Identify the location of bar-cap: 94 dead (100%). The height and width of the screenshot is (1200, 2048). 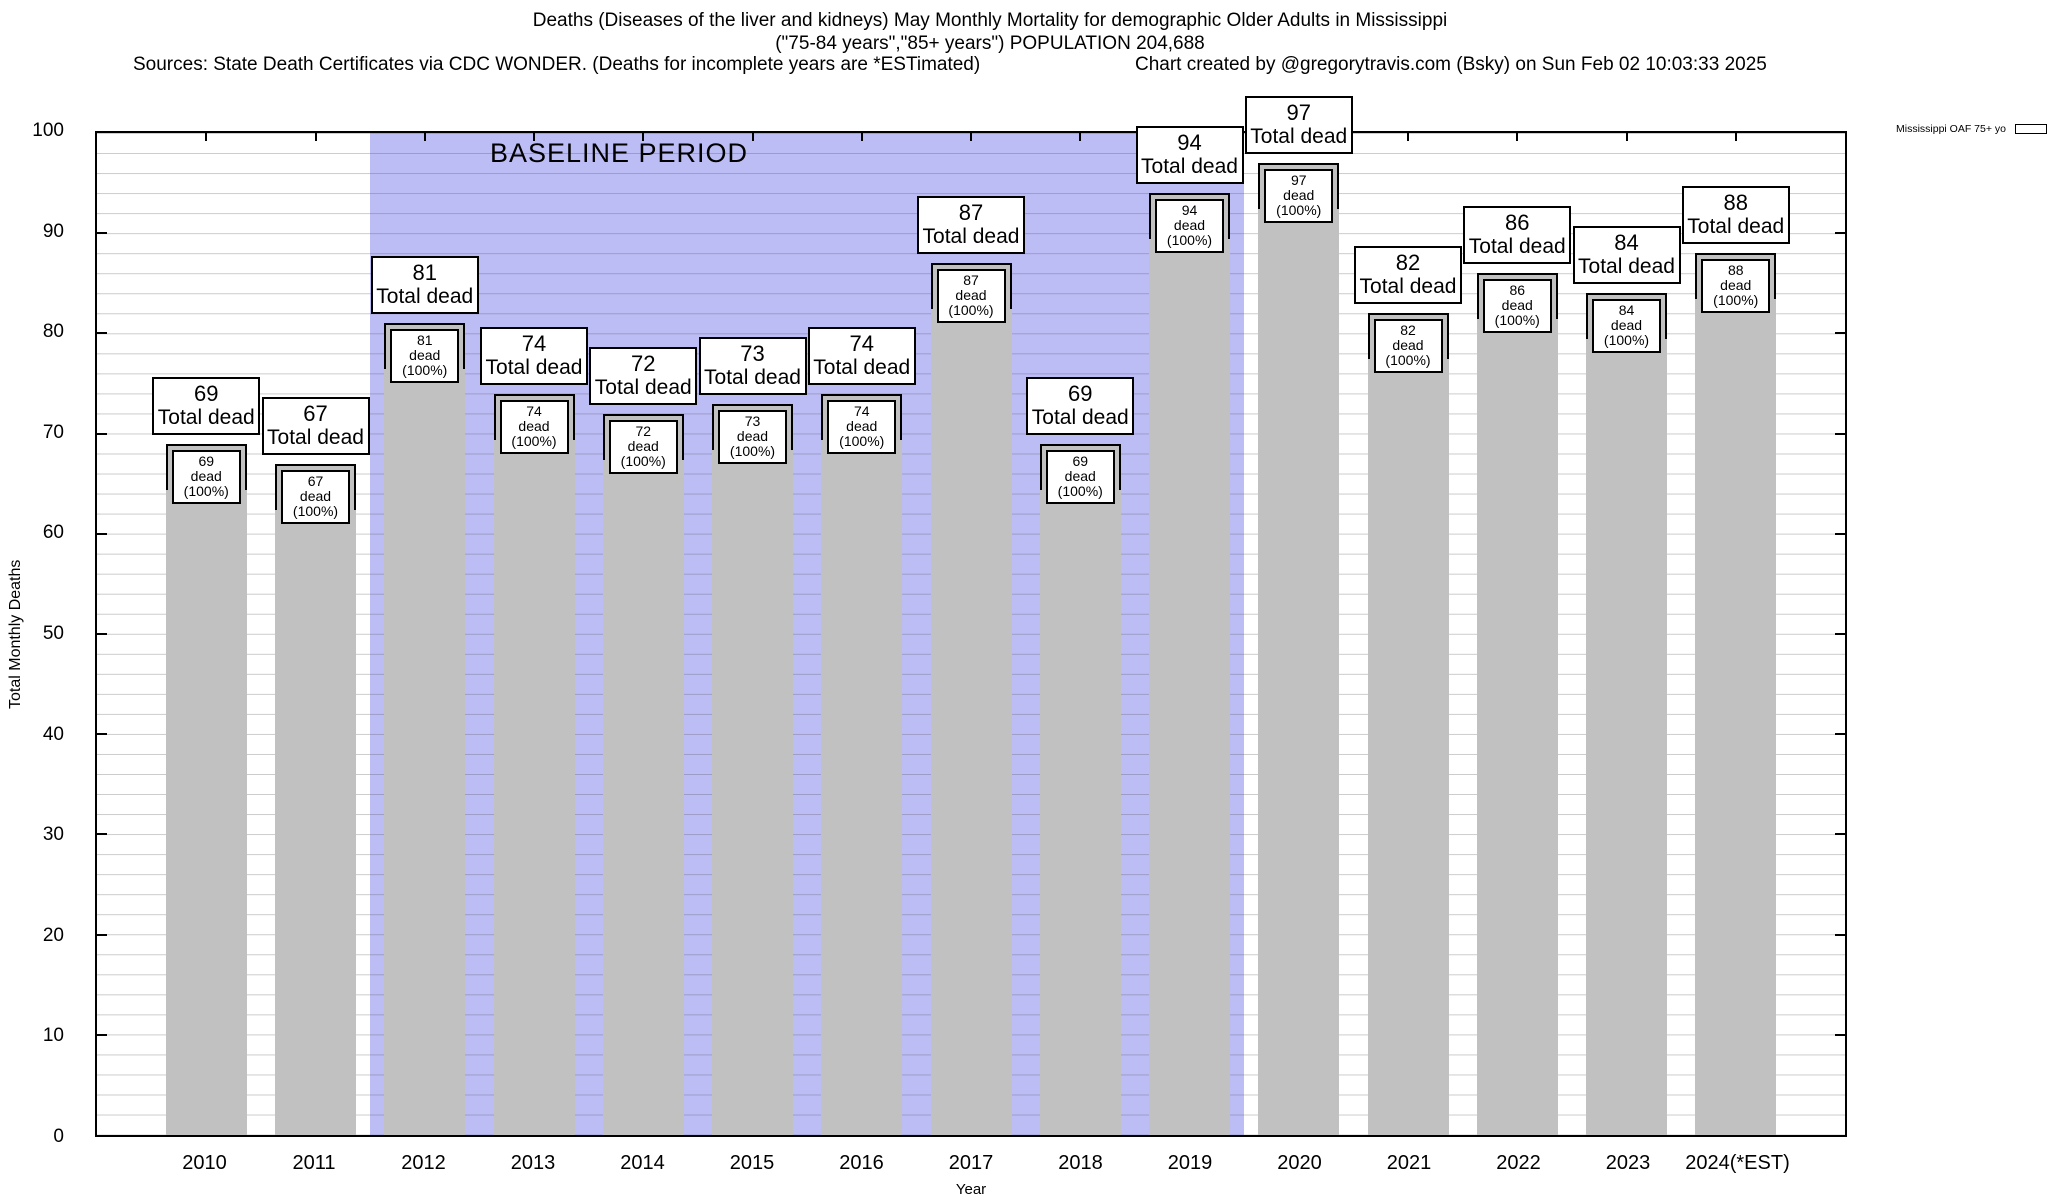
(1189, 223).